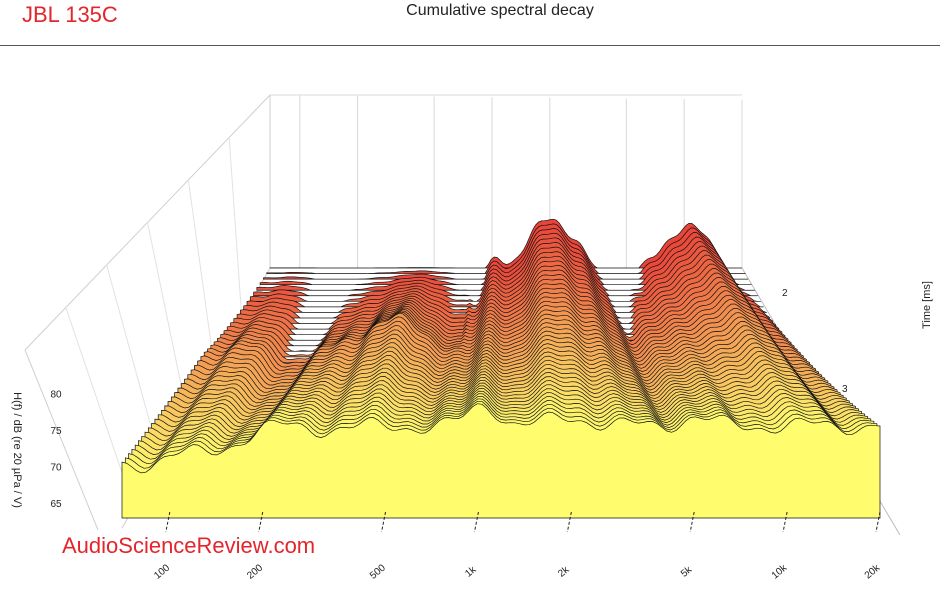  What do you see at coordinates (505, 305) in the screenshot?
I see `decay-slice` at bounding box center [505, 305].